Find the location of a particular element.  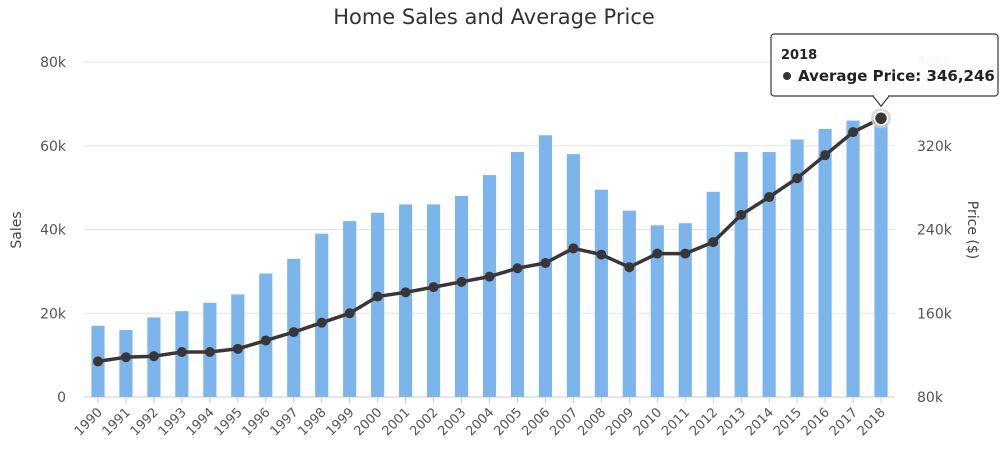

x-tick-label: 2001 is located at coordinates (396, 422).